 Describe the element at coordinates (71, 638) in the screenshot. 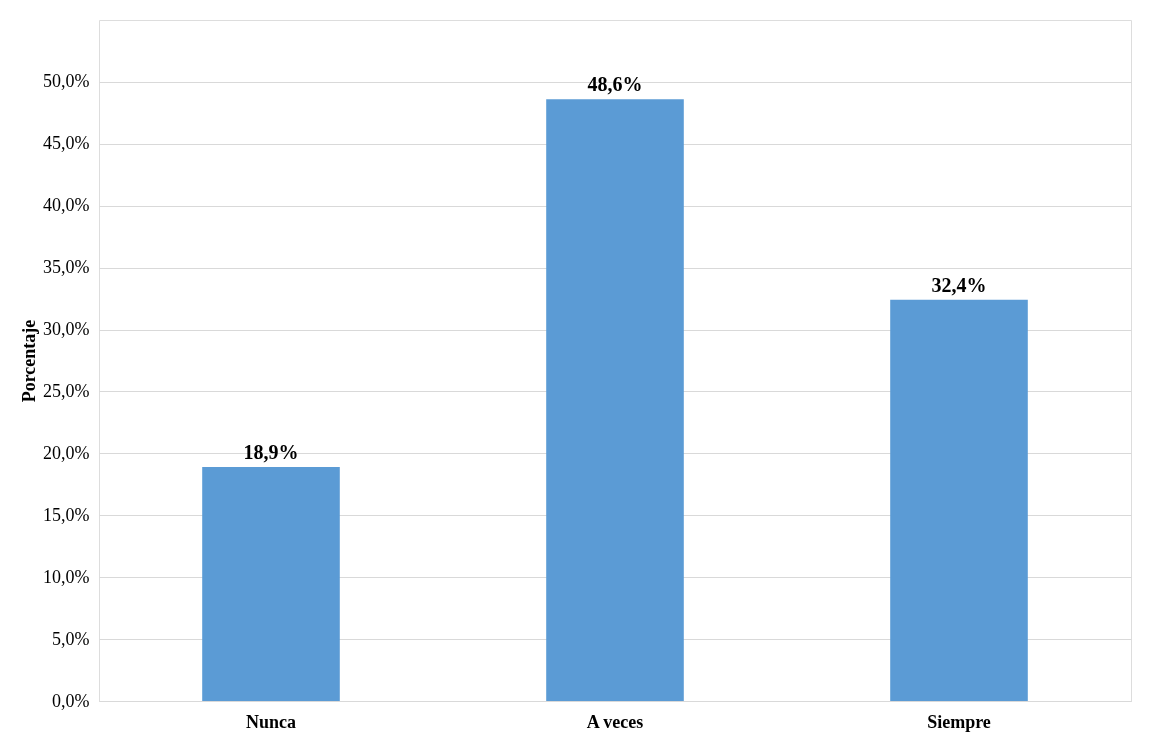

I see `y-tick-label: 5,0%` at that location.